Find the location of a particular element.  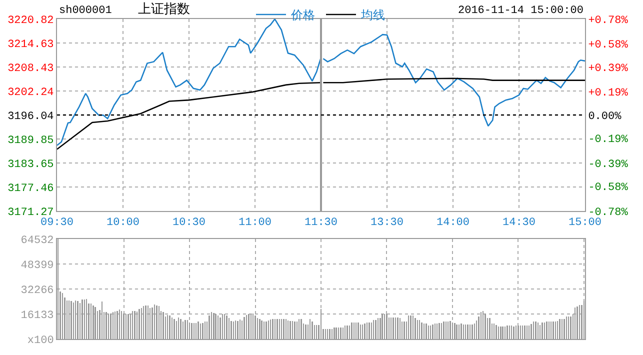

y-tick-label: 16133 is located at coordinates (37, 316).